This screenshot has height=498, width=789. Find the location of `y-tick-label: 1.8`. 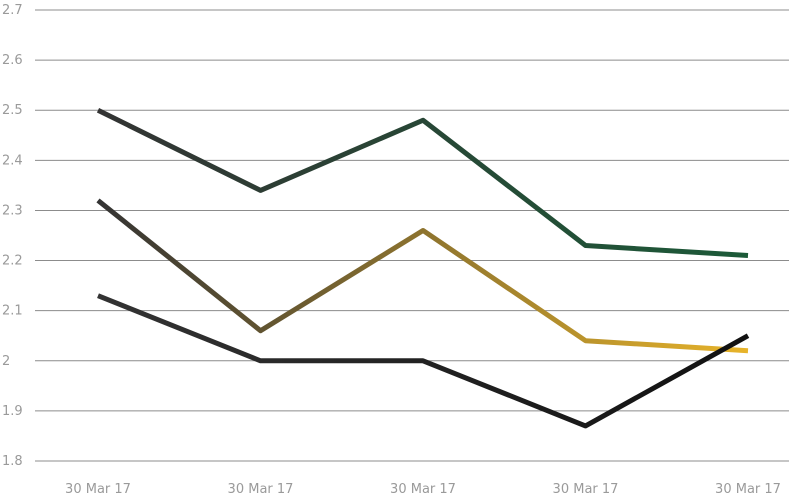

y-tick-label: 1.8 is located at coordinates (12, 461).